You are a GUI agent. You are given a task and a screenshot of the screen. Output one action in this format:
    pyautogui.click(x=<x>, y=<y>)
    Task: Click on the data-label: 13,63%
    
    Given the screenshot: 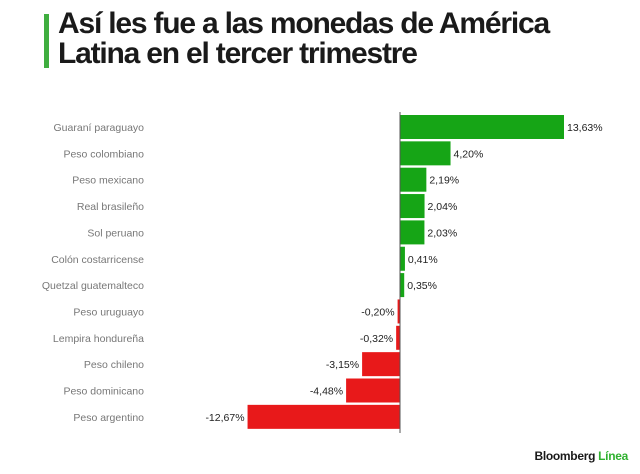 What is the action you would take?
    pyautogui.click(x=585, y=128)
    